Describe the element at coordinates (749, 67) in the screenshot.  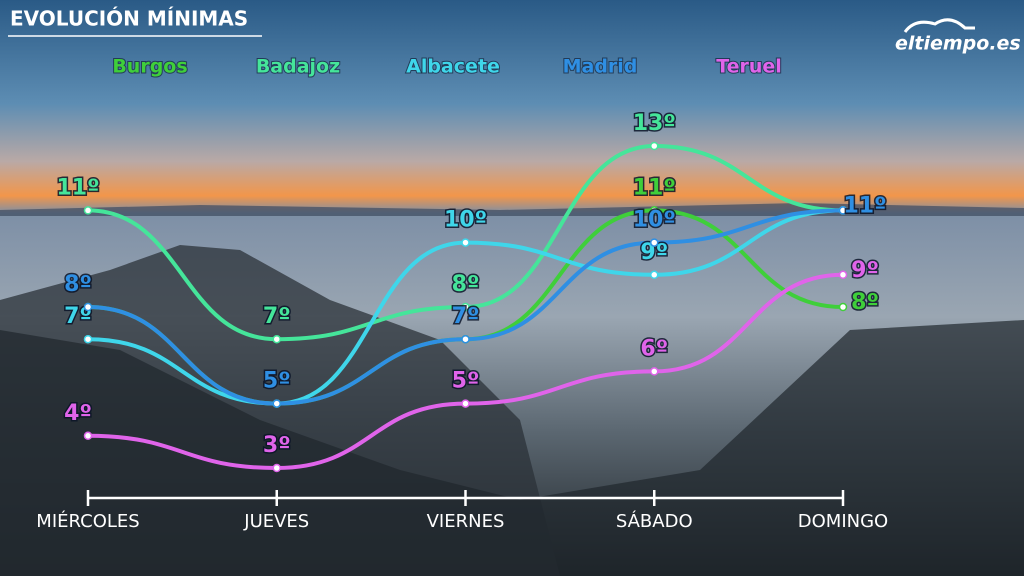
I see `legend-label: Teruel` at that location.